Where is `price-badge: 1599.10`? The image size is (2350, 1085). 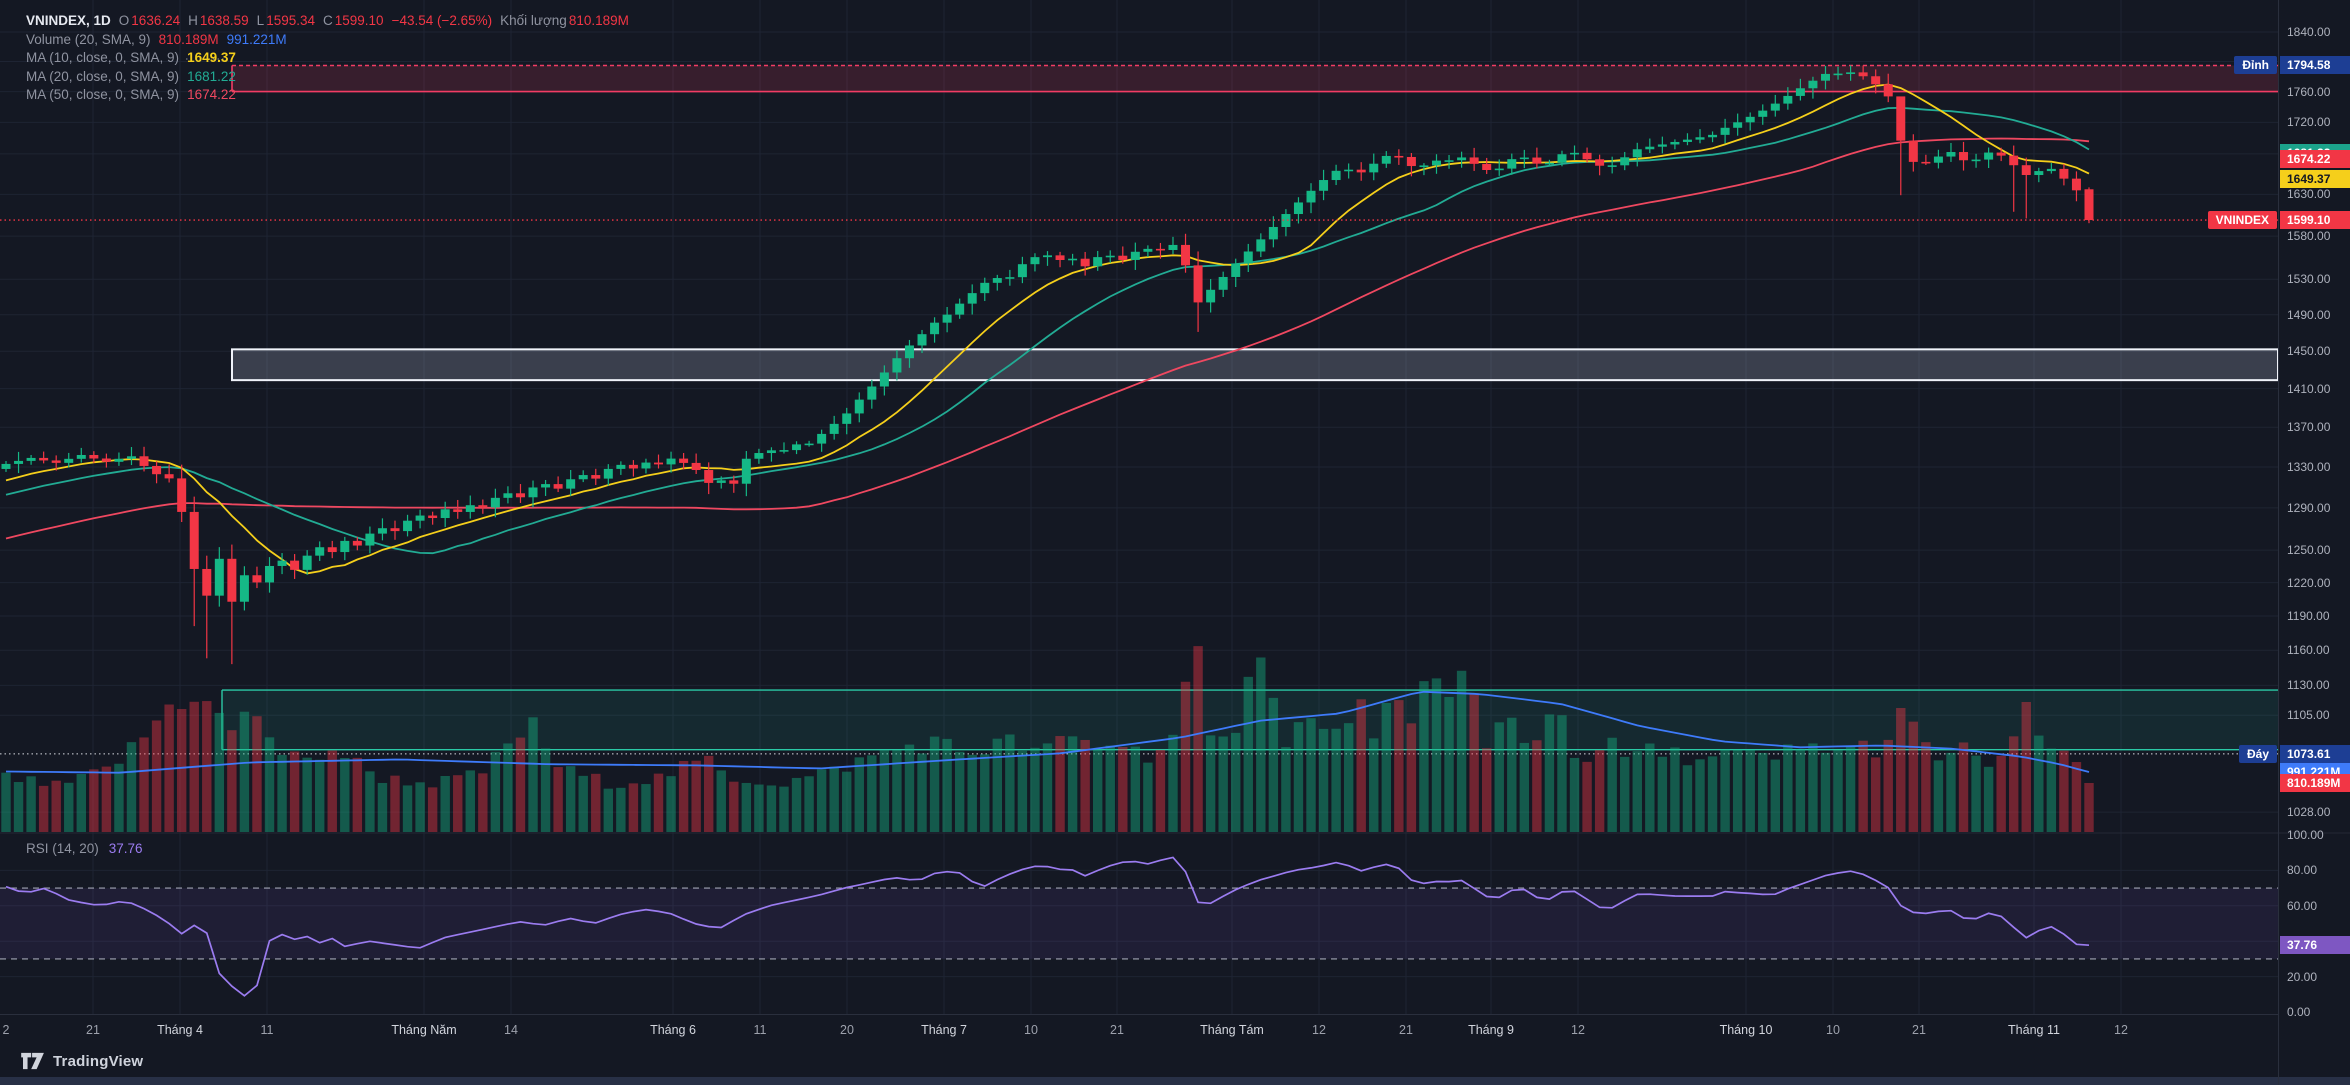
price-badge: 1599.10 is located at coordinates (2315, 220).